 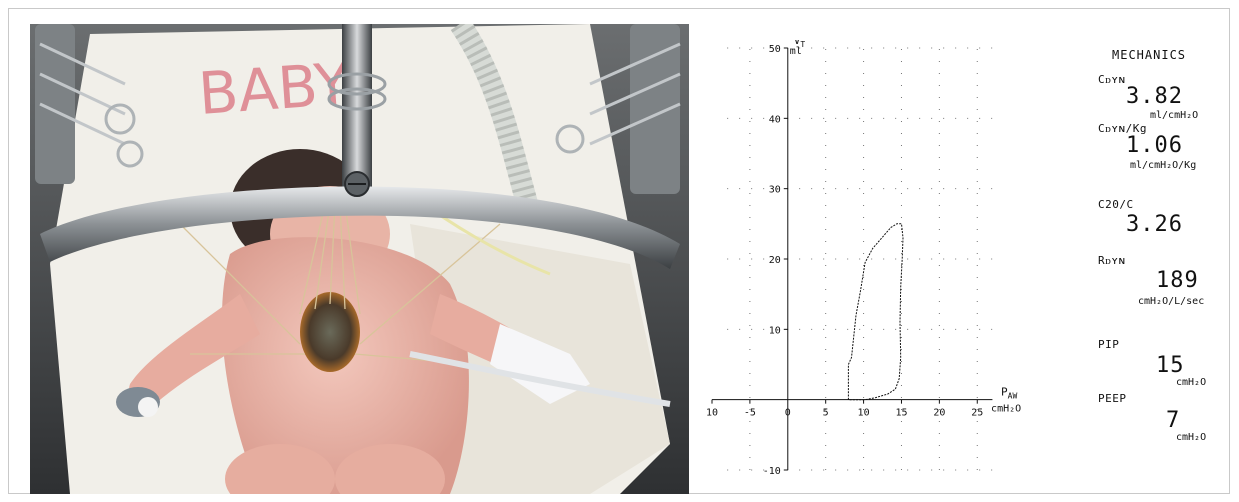 I want to click on pip-value: 15, so click(x=1170, y=365).